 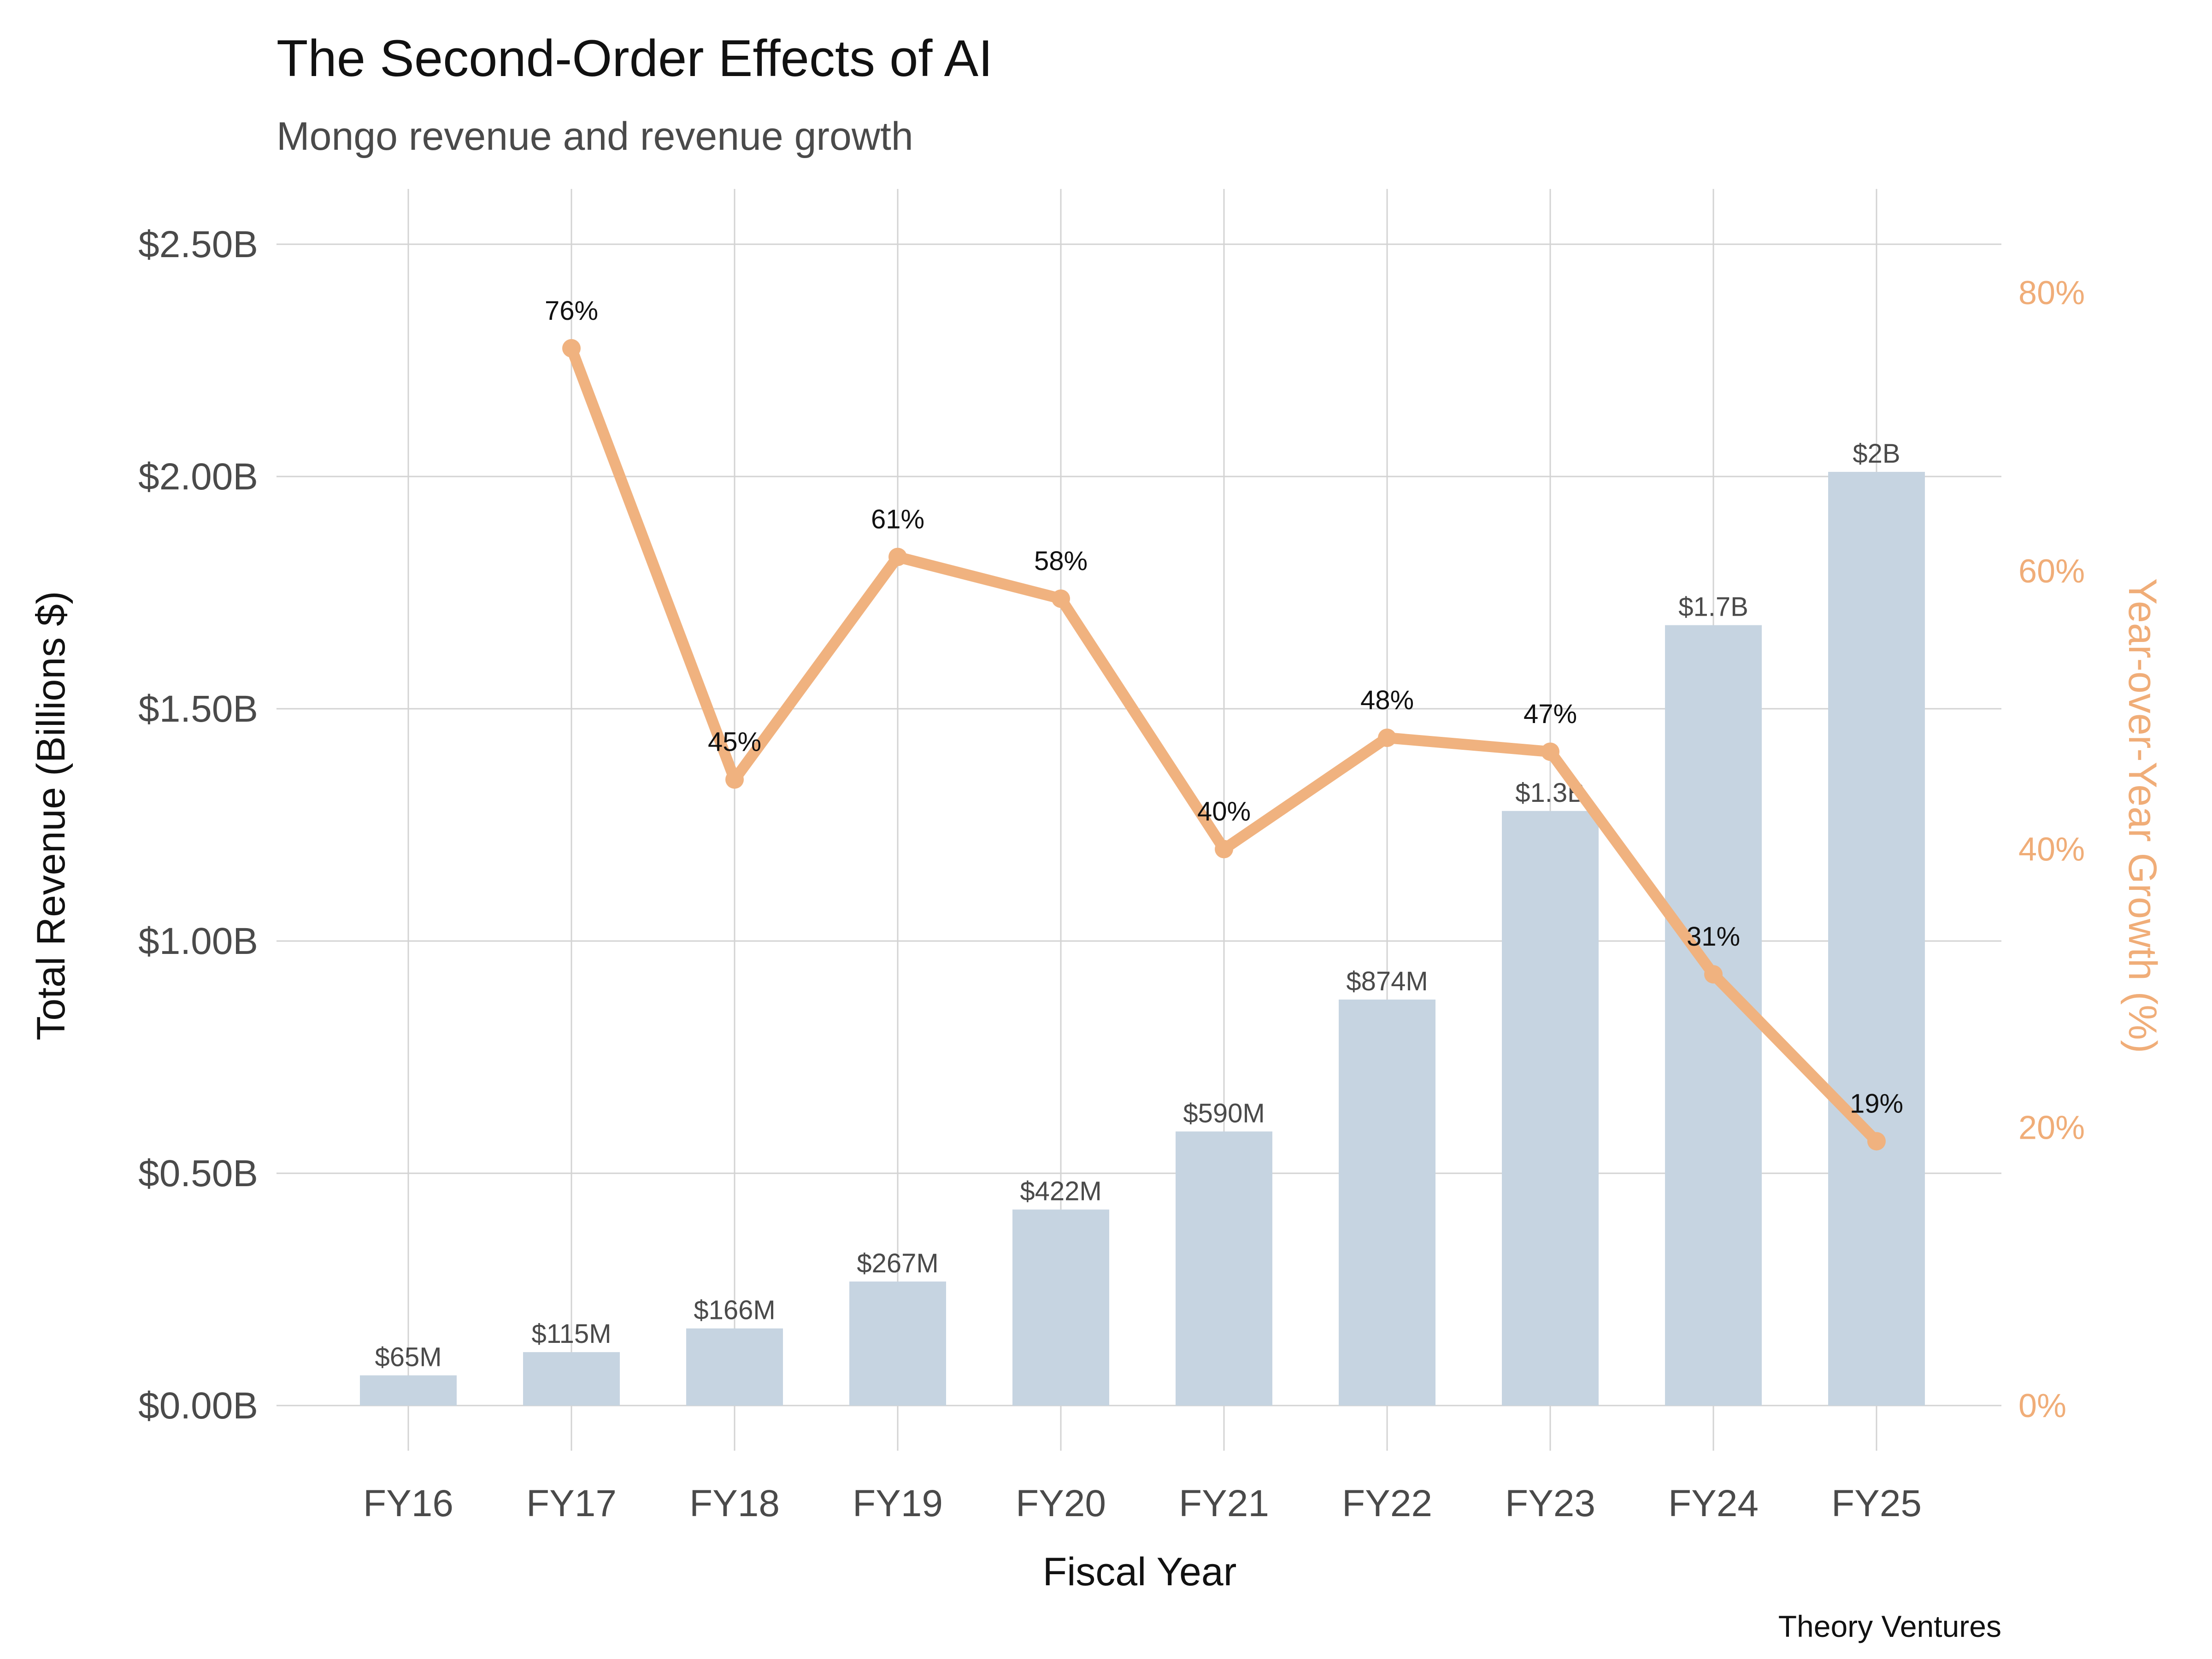 I want to click on y-tick-label-right: 60%, so click(x=2051, y=571).